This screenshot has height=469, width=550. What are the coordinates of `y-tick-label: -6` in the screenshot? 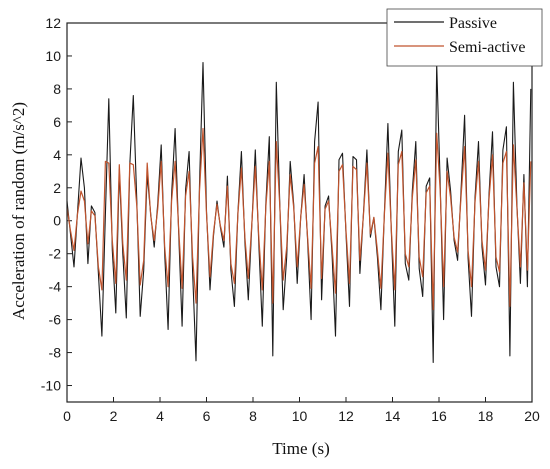 It's located at (55, 320).